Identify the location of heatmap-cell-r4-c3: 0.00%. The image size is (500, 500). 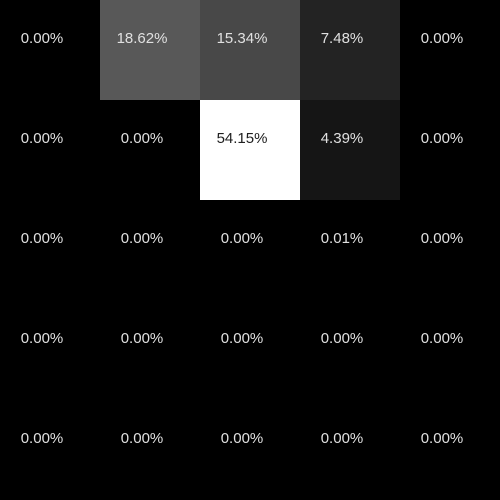
(350, 450).